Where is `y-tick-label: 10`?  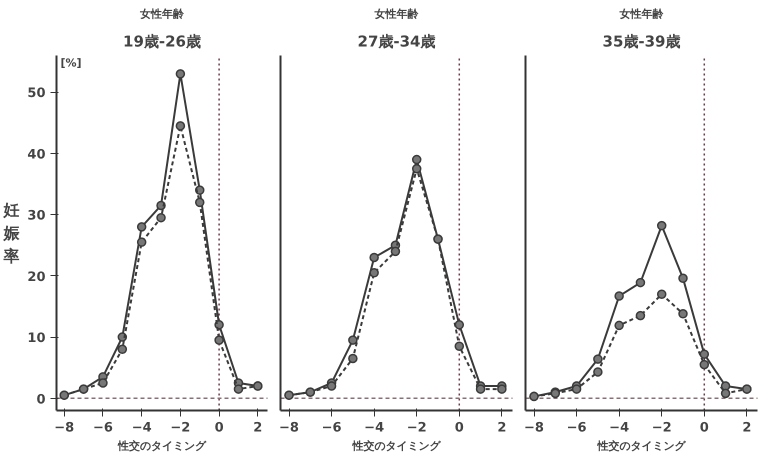
y-tick-label: 10 is located at coordinates (36, 338).